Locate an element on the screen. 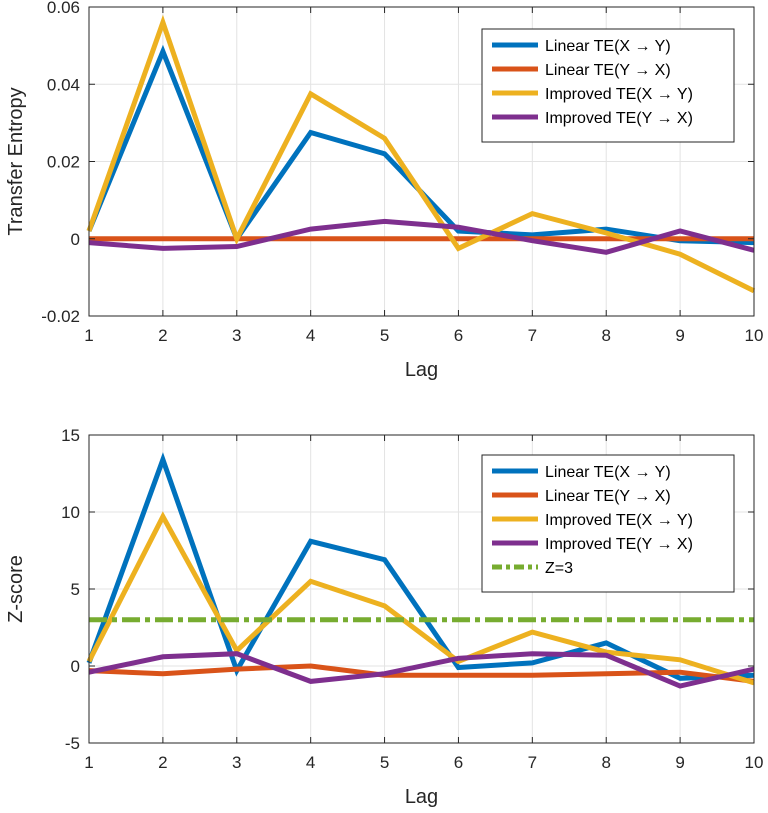 This screenshot has width=768, height=813. legend-label-5: Z=3 is located at coordinates (559, 568).